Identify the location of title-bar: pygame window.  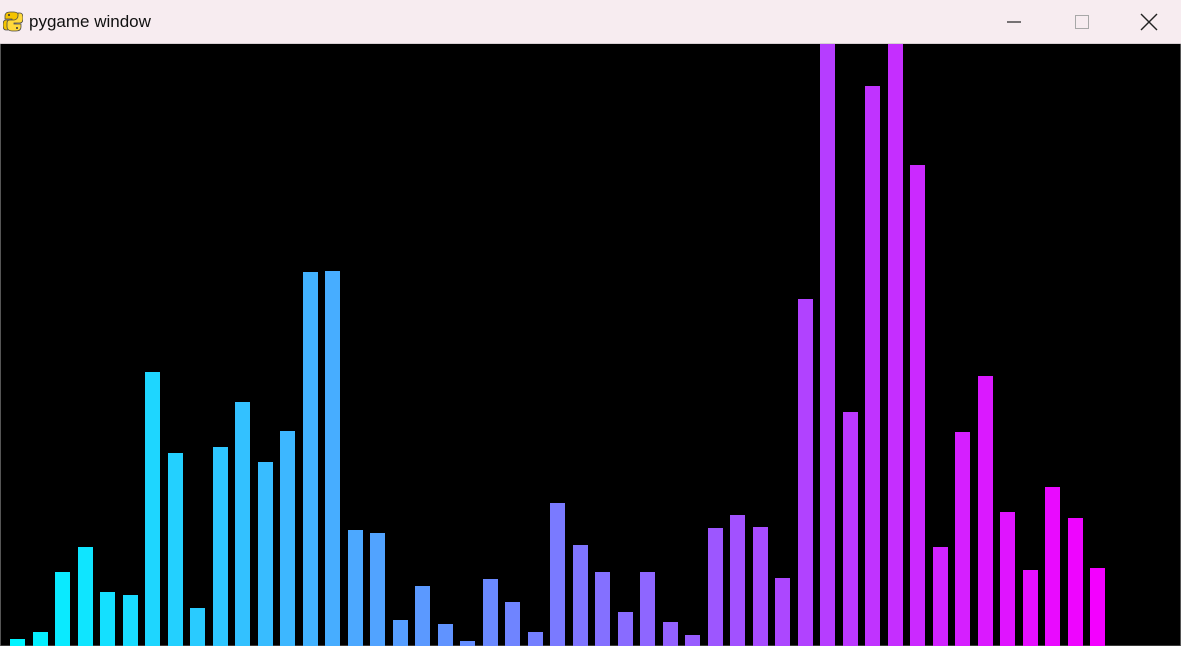
(590, 22).